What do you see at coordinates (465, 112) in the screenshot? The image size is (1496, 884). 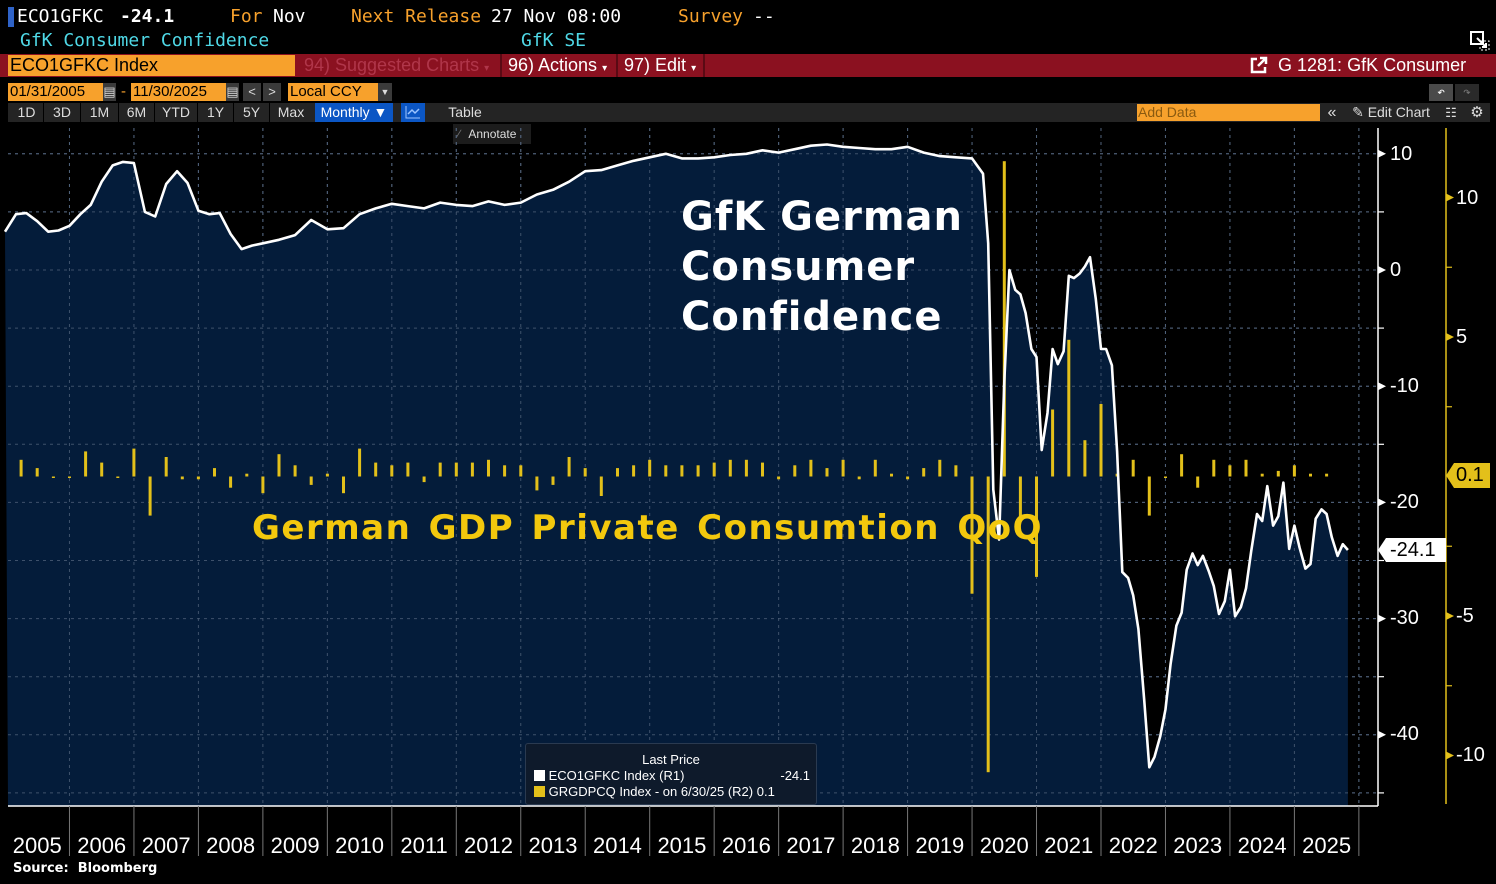 I see `table-button: Table` at bounding box center [465, 112].